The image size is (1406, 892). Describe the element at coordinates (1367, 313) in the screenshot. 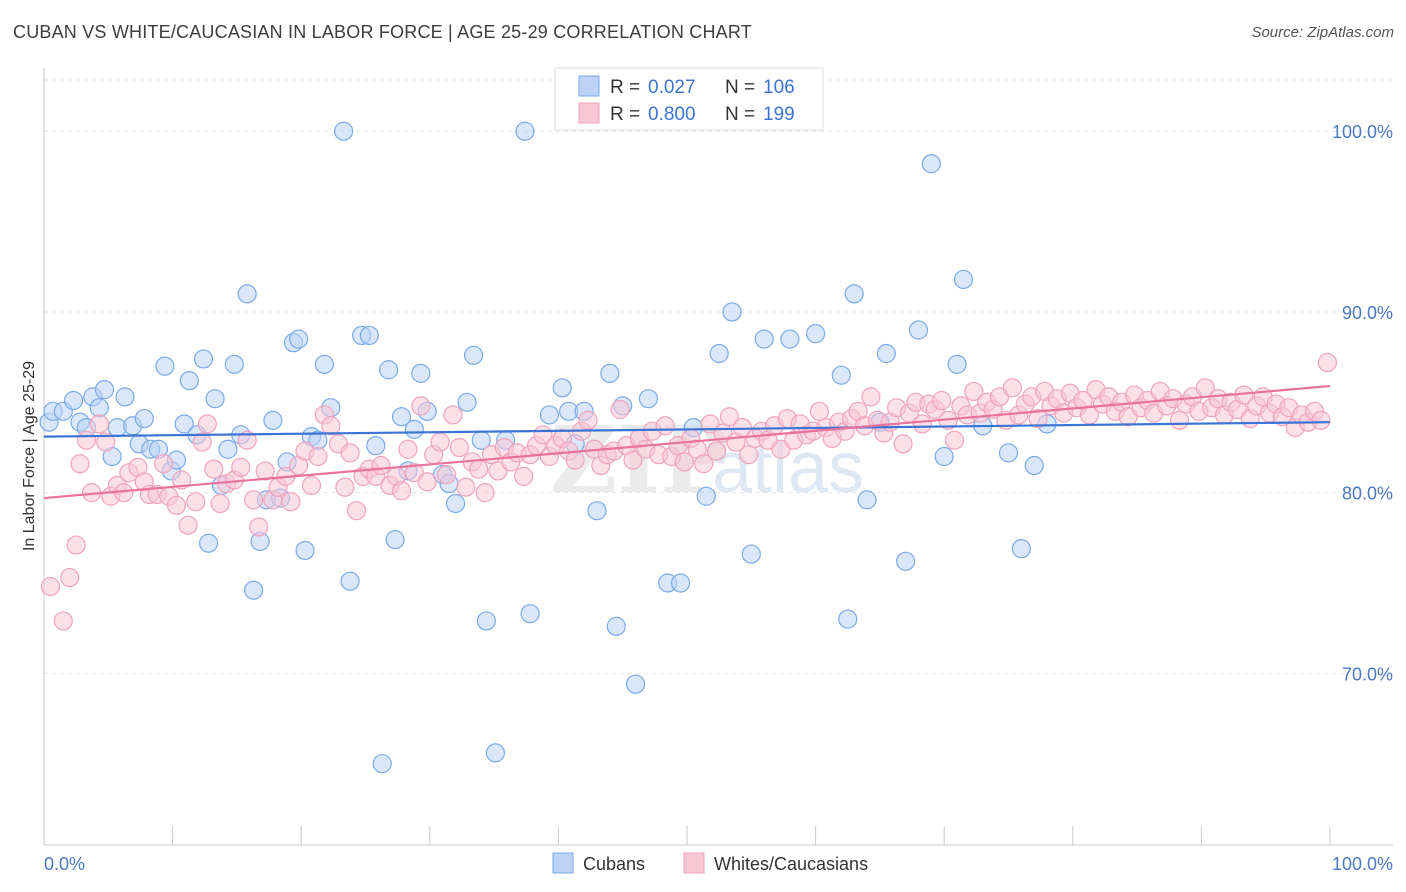

I see `y-tick-label-1: 90.0%` at that location.